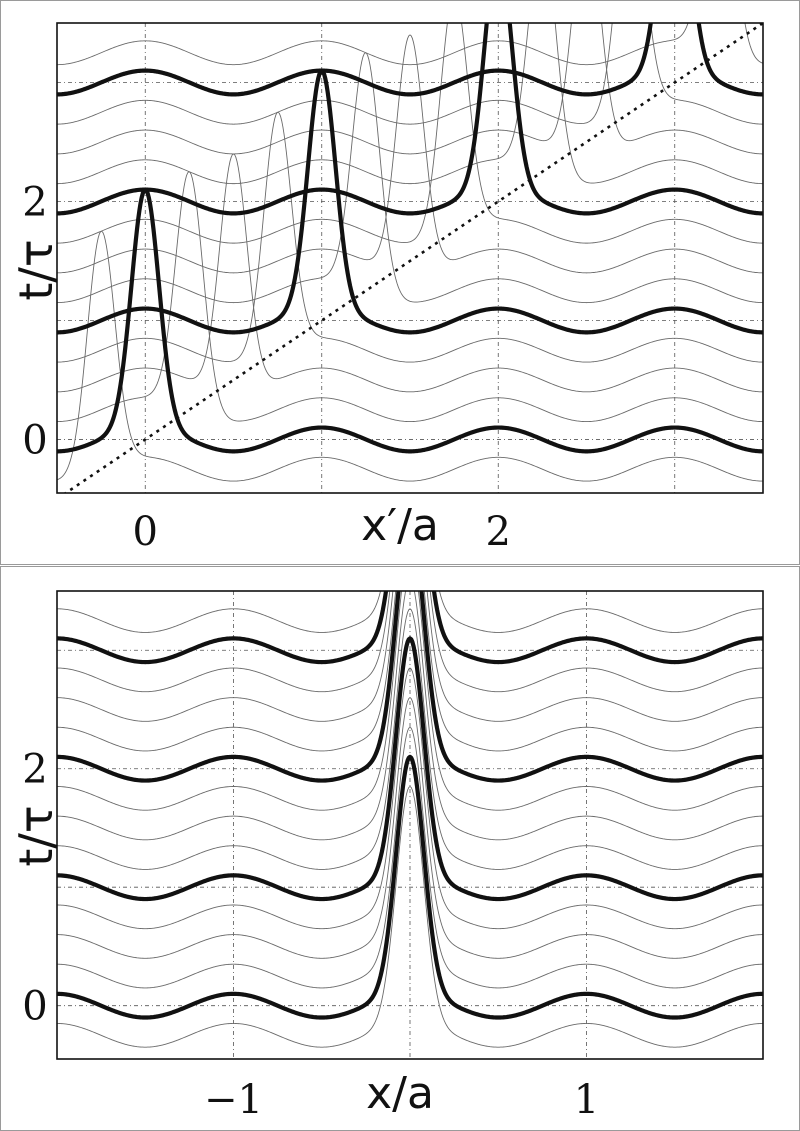 The height and width of the screenshot is (1131, 800). I want to click on x-tick-label: 2, so click(498, 532).